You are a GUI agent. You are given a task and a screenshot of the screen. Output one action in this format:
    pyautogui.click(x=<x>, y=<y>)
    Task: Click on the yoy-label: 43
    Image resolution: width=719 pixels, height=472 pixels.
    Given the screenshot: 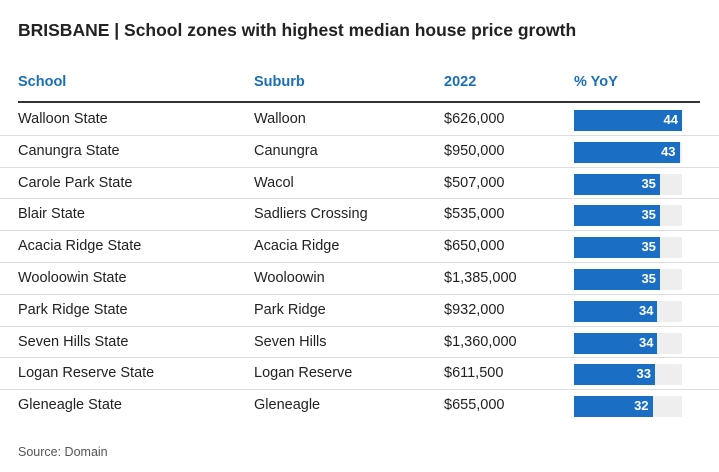 What is the action you would take?
    pyautogui.click(x=668, y=151)
    